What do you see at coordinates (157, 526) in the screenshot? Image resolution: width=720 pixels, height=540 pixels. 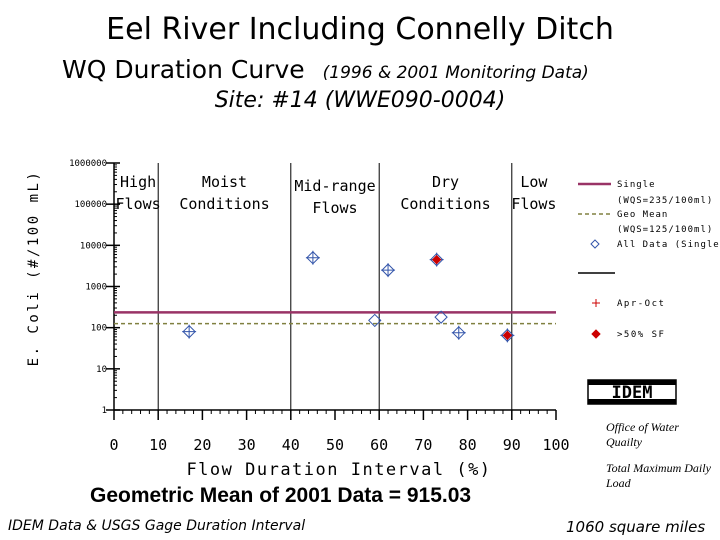 I see `data-source-label: IDEM Data & USGS Gage Duration Interval` at bounding box center [157, 526].